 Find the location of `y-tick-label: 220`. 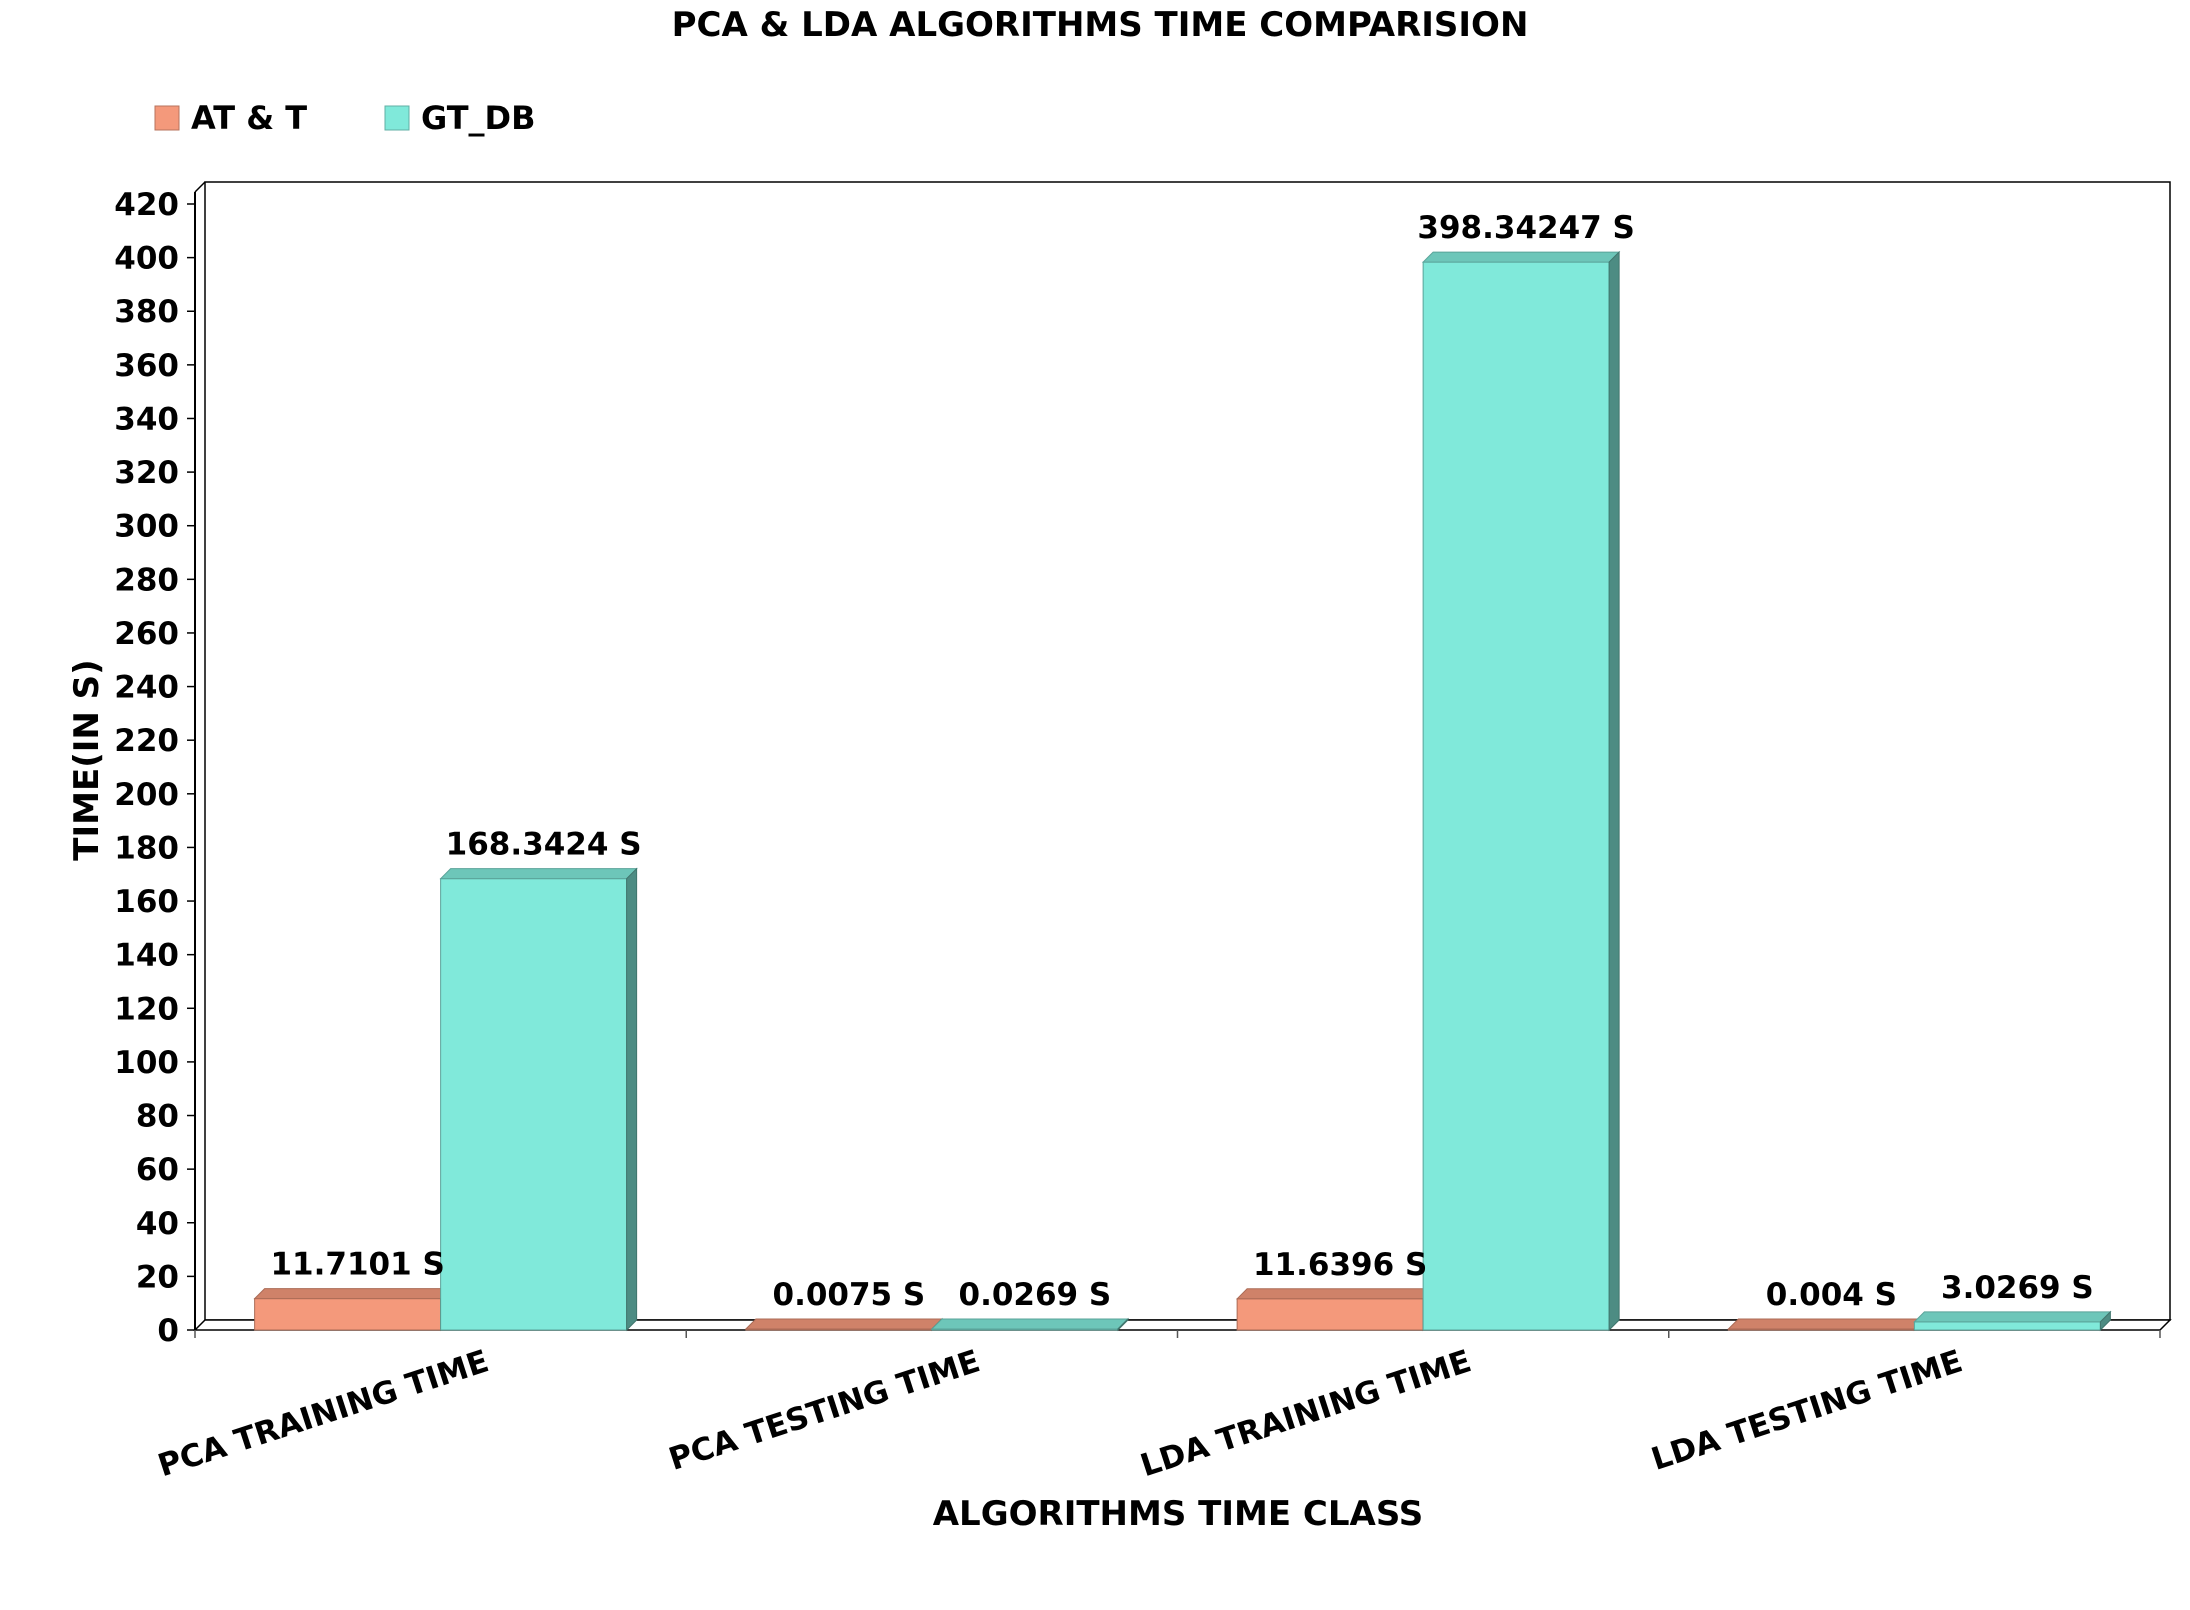

y-tick-label: 220 is located at coordinates (146, 741).